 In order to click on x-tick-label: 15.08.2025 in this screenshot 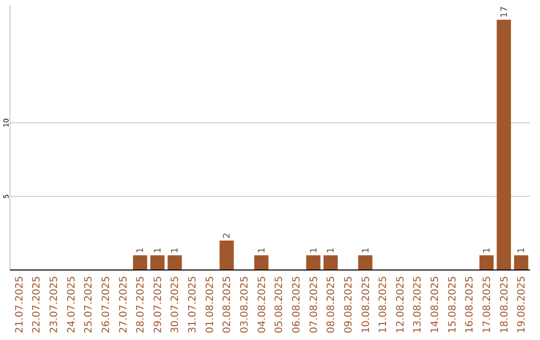, I will do `click(452, 305)`.